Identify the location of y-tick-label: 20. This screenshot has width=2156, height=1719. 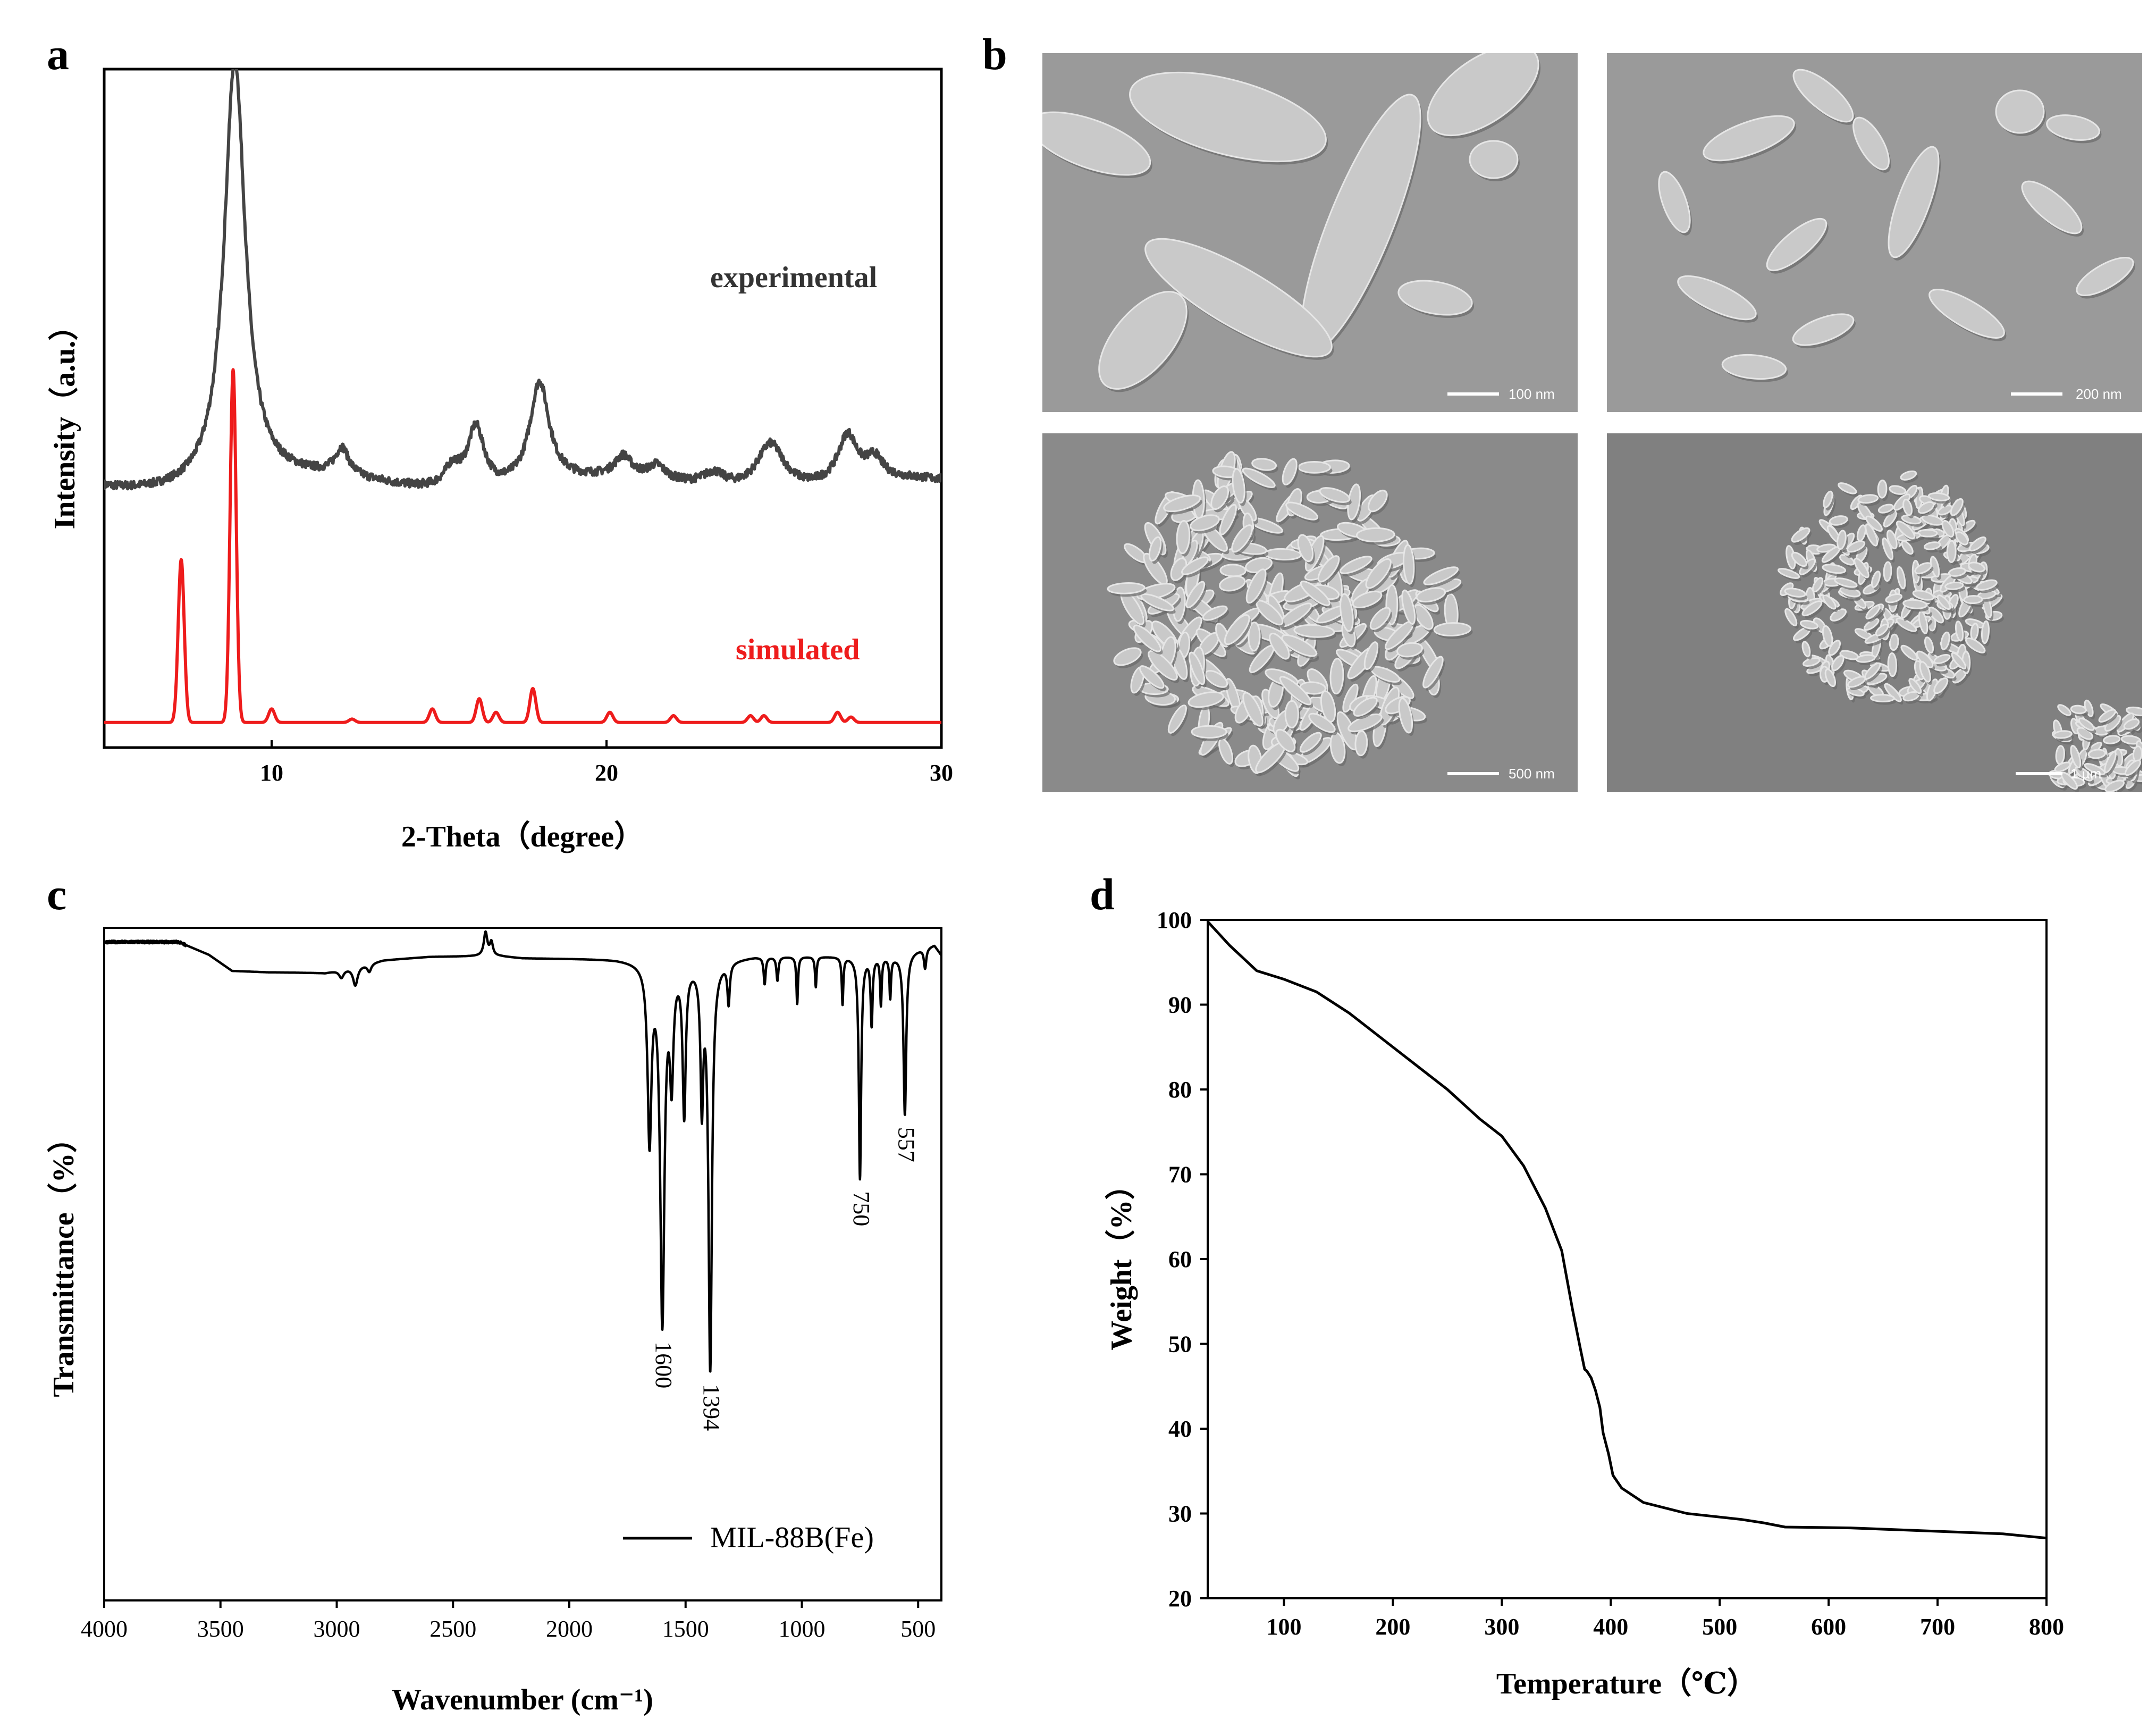
(1180, 1599).